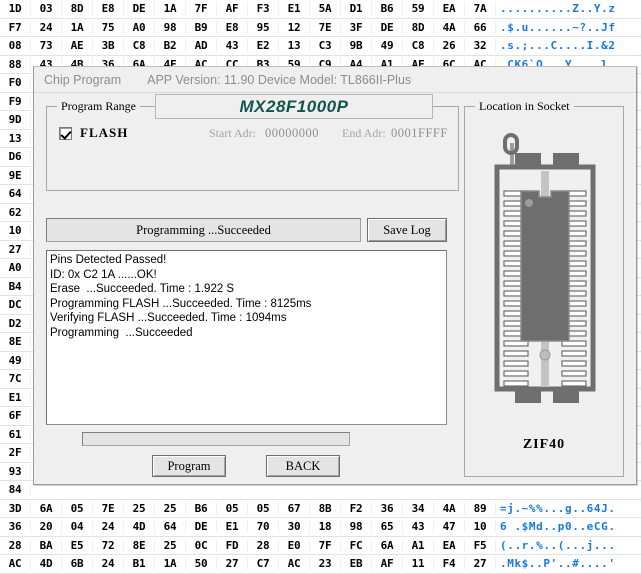  Describe the element at coordinates (77, 527) in the screenshot. I see `hex-byte-cell: 04` at that location.